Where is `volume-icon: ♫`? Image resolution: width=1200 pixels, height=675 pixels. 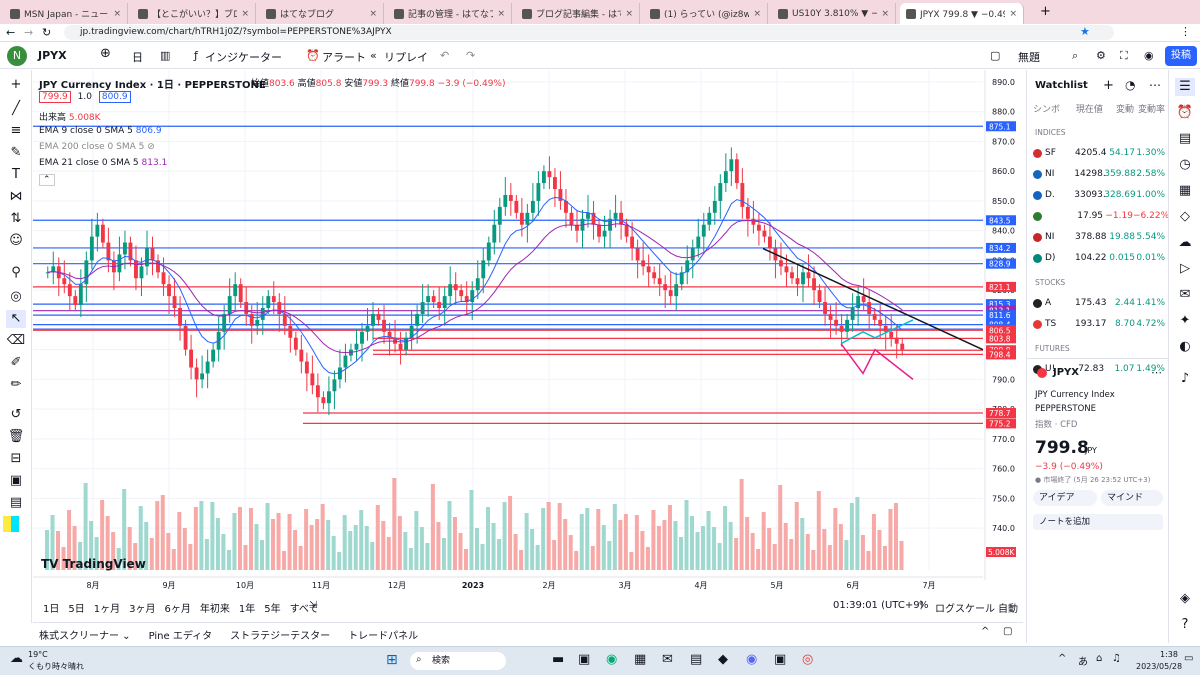 volume-icon: ♫ is located at coordinates (1116, 658).